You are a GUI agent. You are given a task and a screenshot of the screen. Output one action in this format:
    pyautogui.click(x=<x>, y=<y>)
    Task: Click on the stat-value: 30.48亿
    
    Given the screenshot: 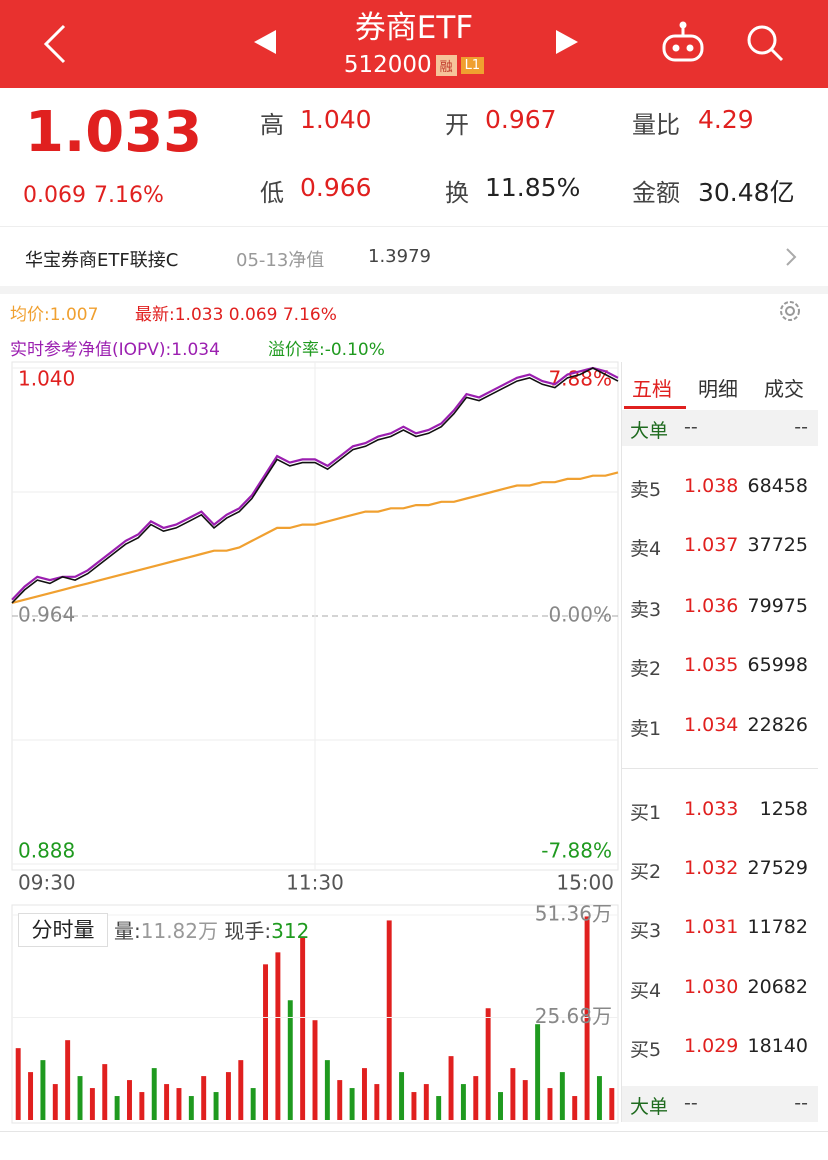 What is the action you would take?
    pyautogui.click(x=746, y=192)
    